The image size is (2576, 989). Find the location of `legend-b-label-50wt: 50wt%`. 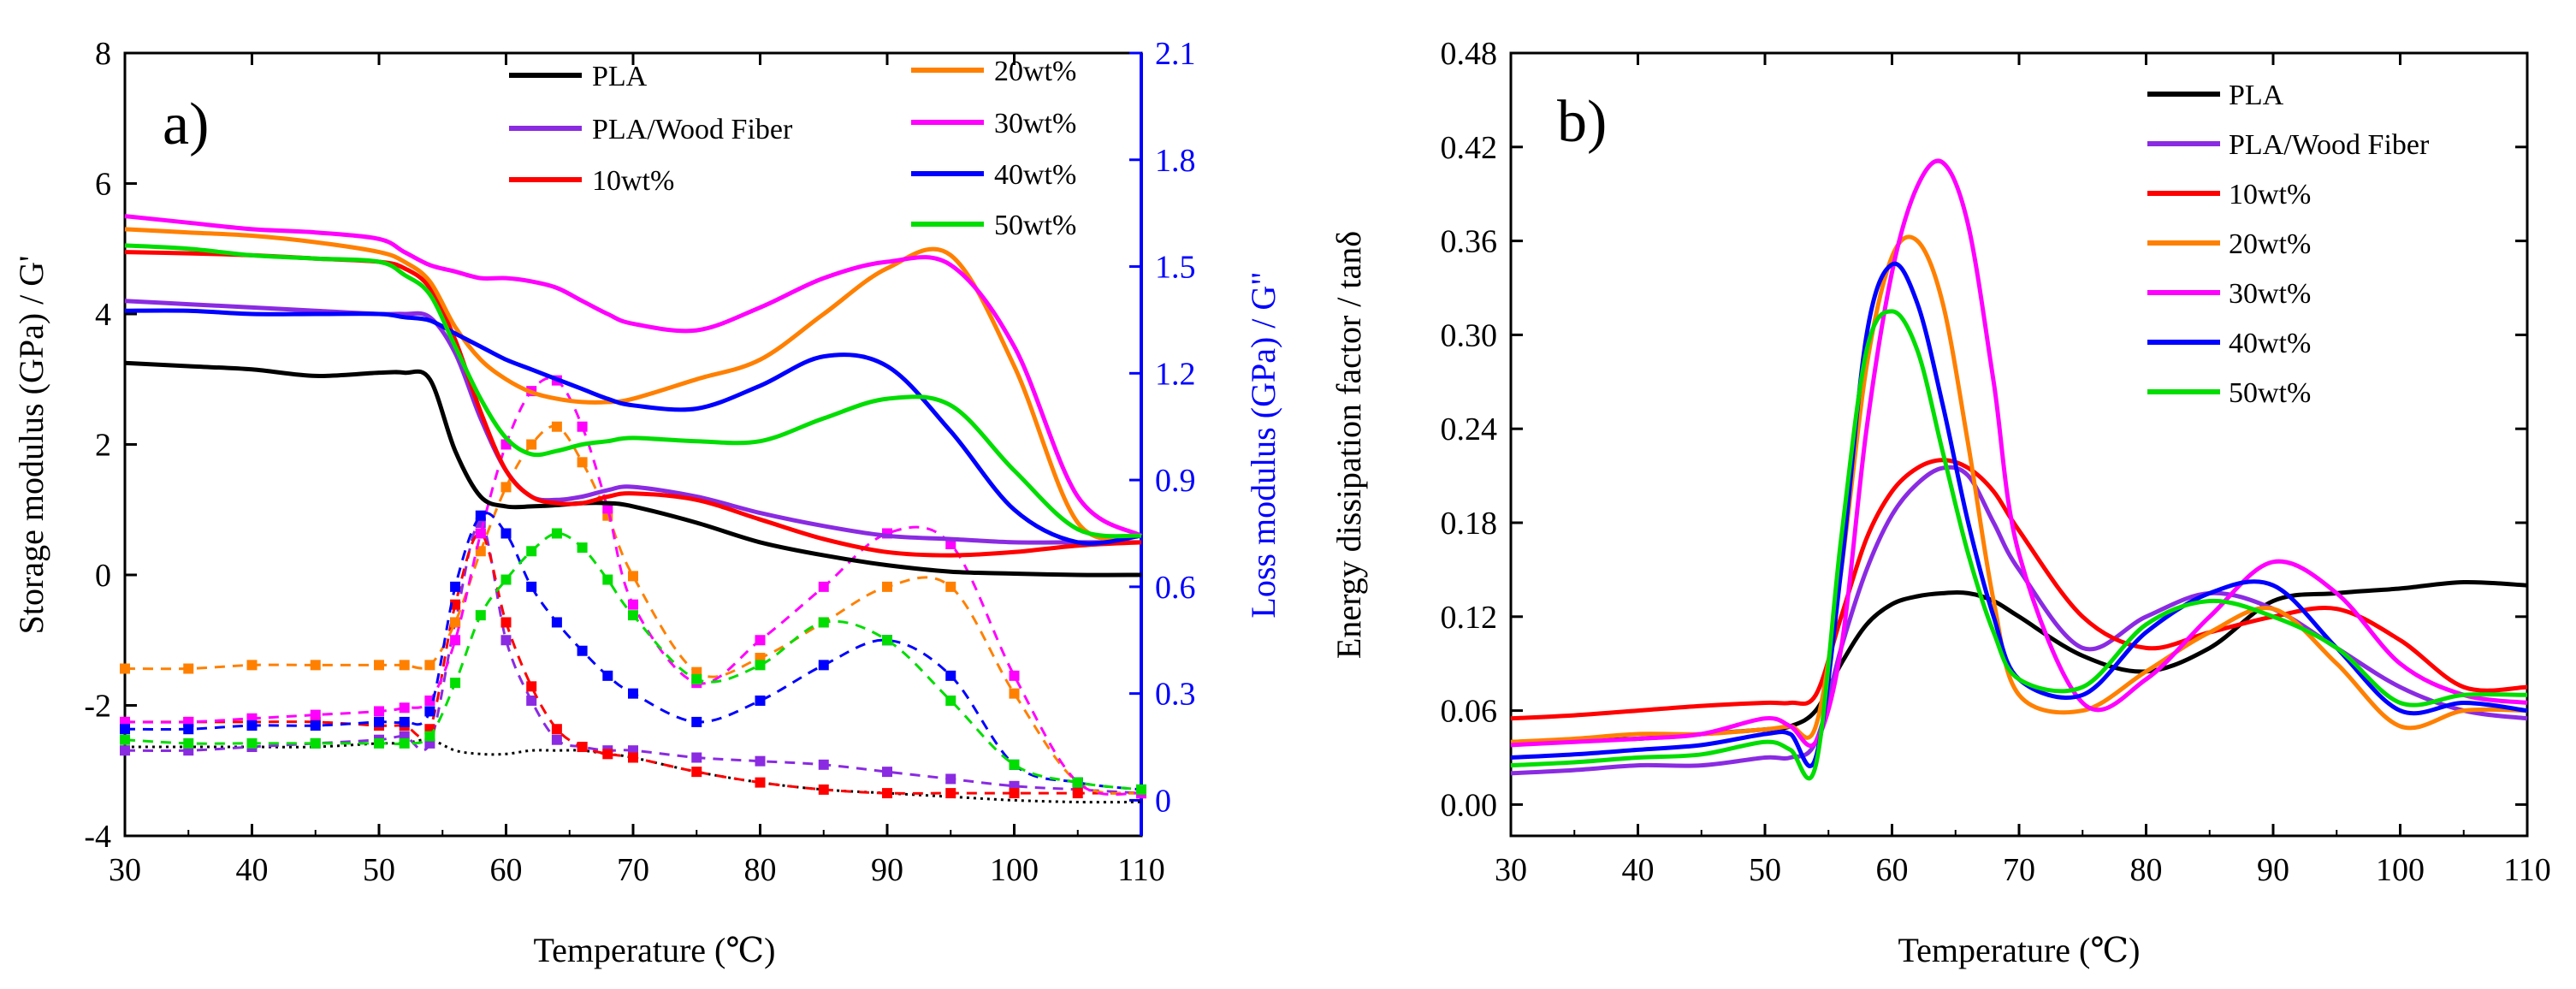

legend-b-label-50wt: 50wt% is located at coordinates (2270, 393).